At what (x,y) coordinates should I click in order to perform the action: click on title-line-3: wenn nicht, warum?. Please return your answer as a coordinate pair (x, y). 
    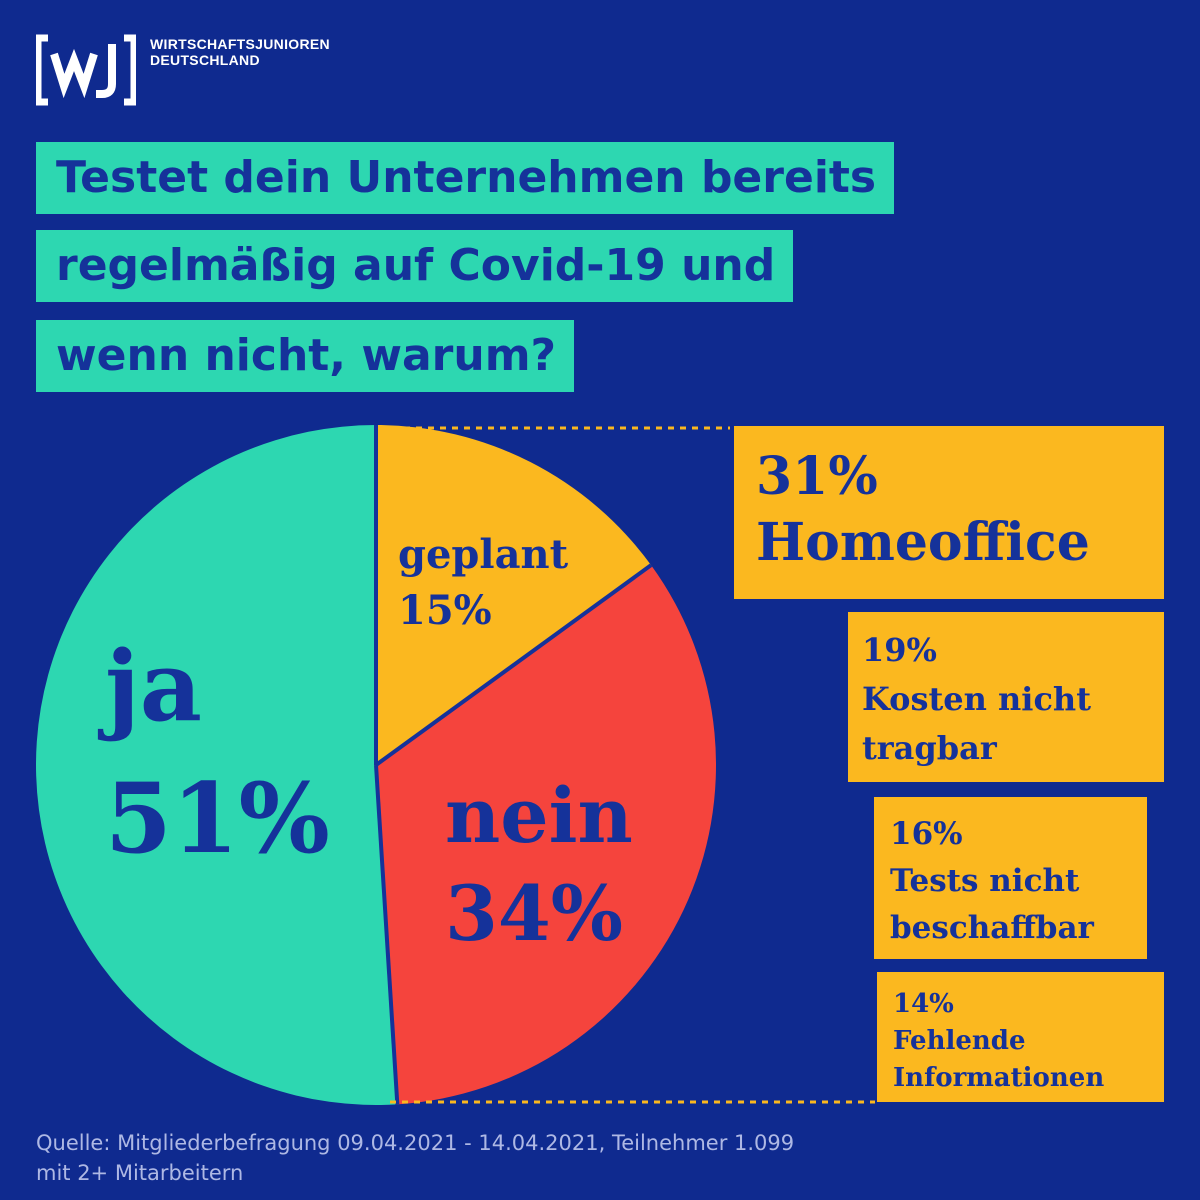
    Looking at the image, I should click on (305, 356).